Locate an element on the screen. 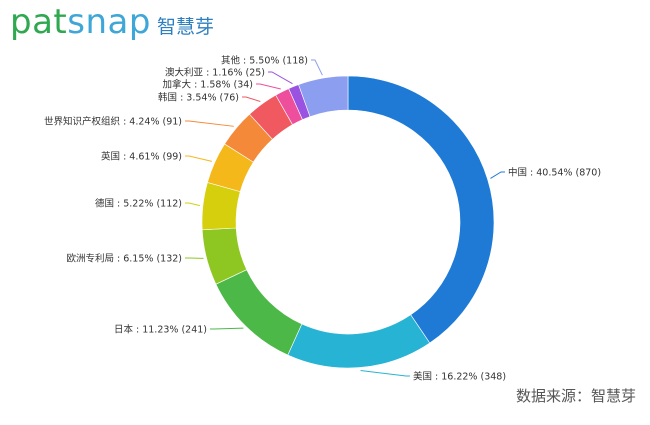 Image resolution: width=650 pixels, height=425 pixels. slice-label-11: 其他 : 5.50% (118) is located at coordinates (264, 61).